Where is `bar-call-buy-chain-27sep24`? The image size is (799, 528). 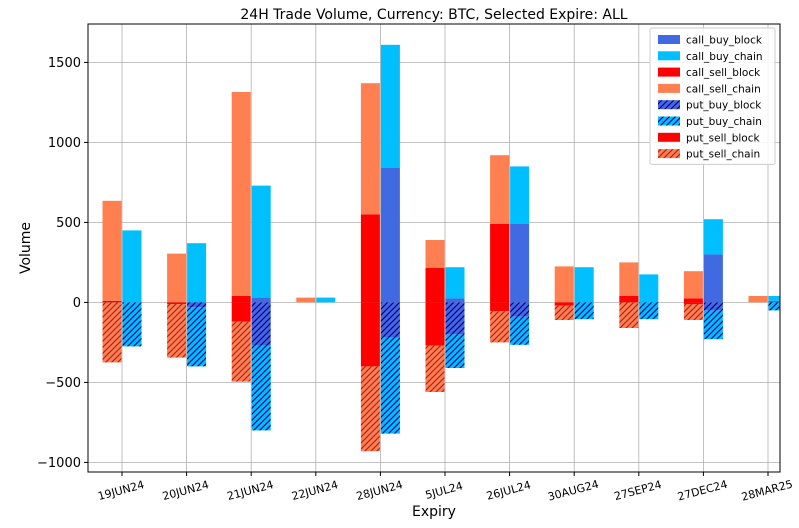
bar-call-buy-chain-27sep24 is located at coordinates (649, 288).